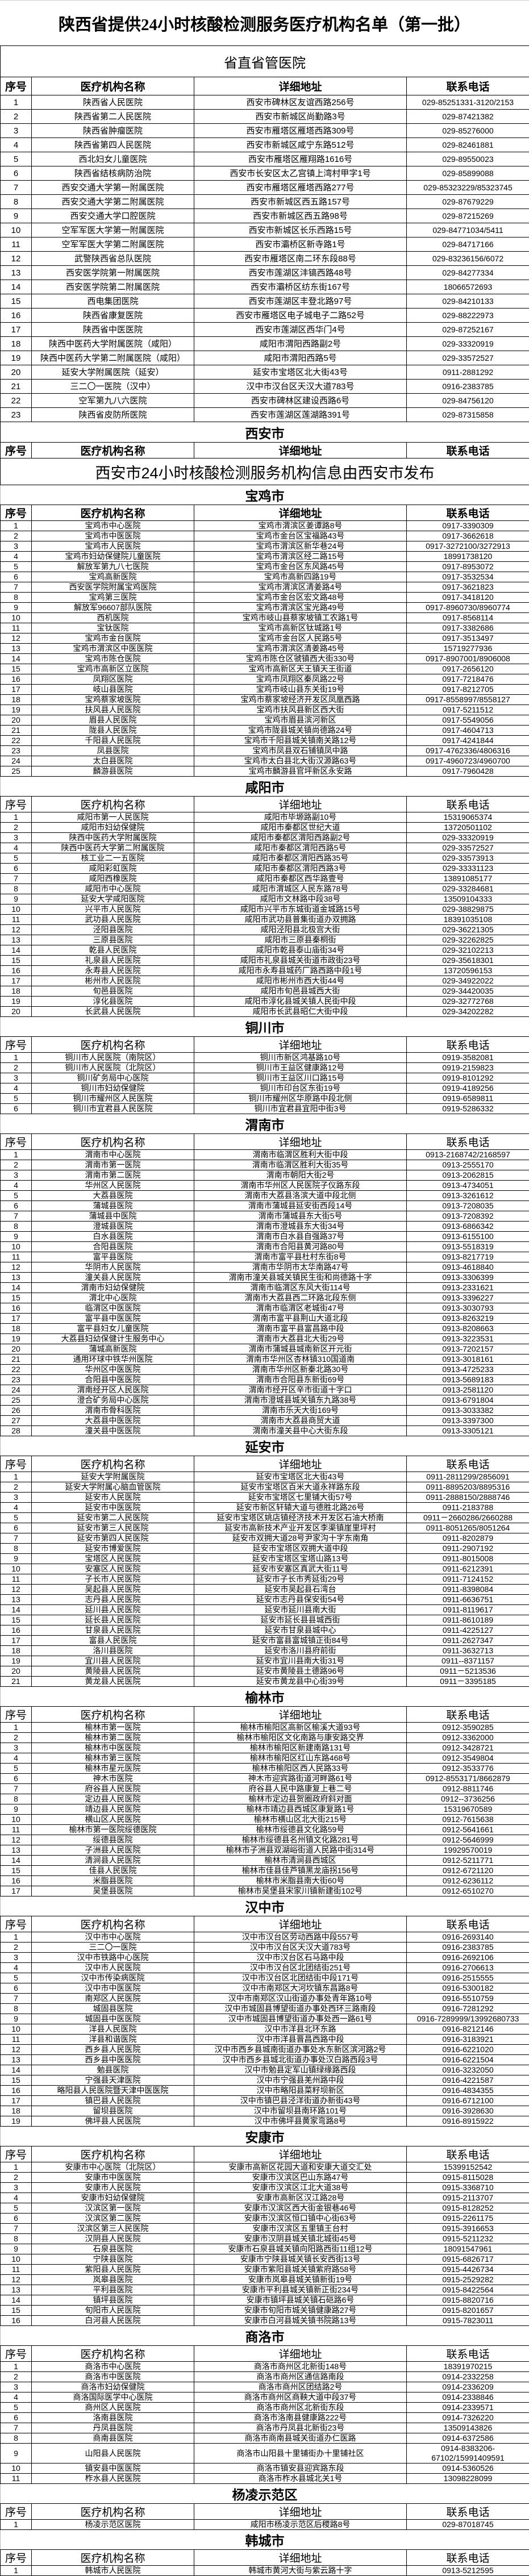  Describe the element at coordinates (300, 358) in the screenshot. I see `address-cell: 咸阳市渭阳西路5号` at that location.